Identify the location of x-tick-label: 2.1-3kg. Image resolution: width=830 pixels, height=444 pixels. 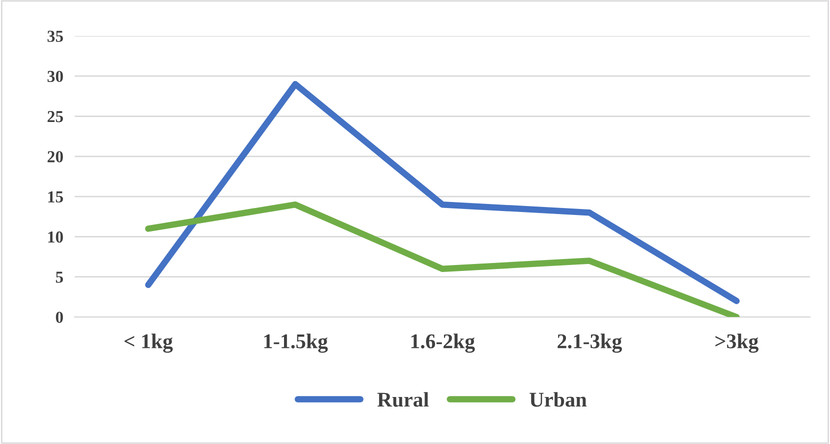
(590, 343).